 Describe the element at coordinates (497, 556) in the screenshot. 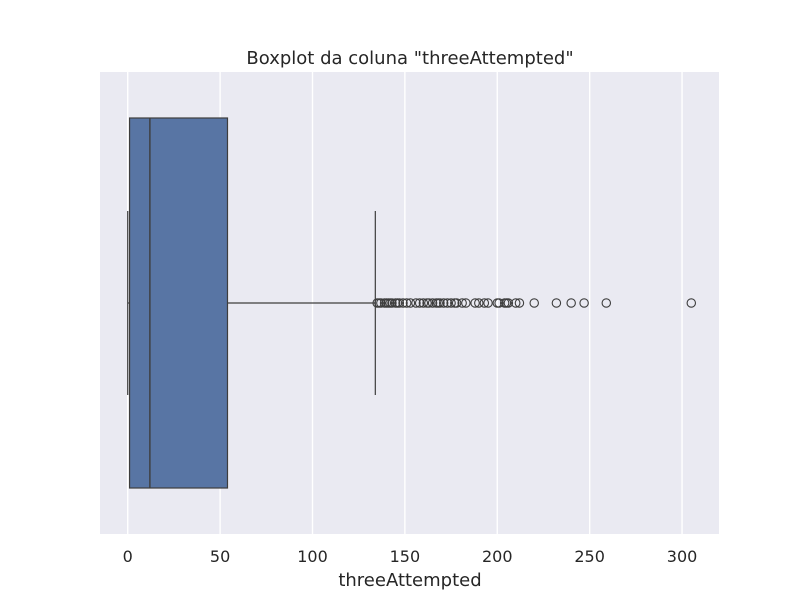

I see `x-tick-label-200: 200` at that location.